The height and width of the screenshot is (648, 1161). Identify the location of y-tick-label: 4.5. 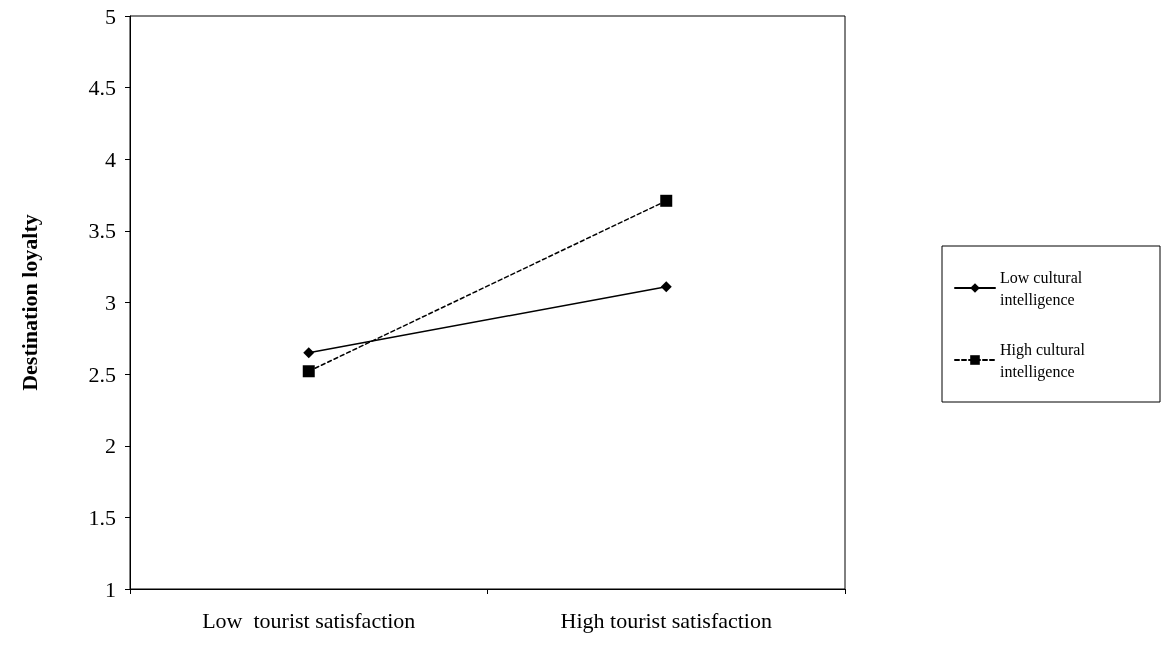
(102, 88).